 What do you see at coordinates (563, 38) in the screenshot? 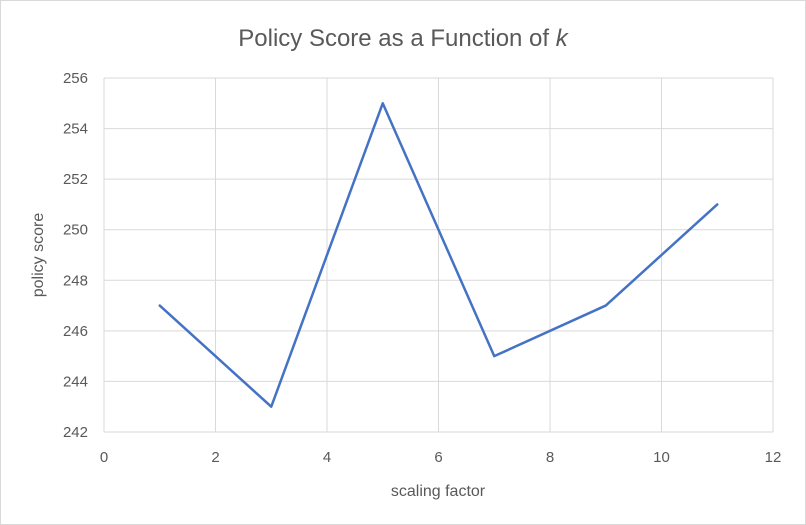
I see `chart-title-variable: k` at bounding box center [563, 38].